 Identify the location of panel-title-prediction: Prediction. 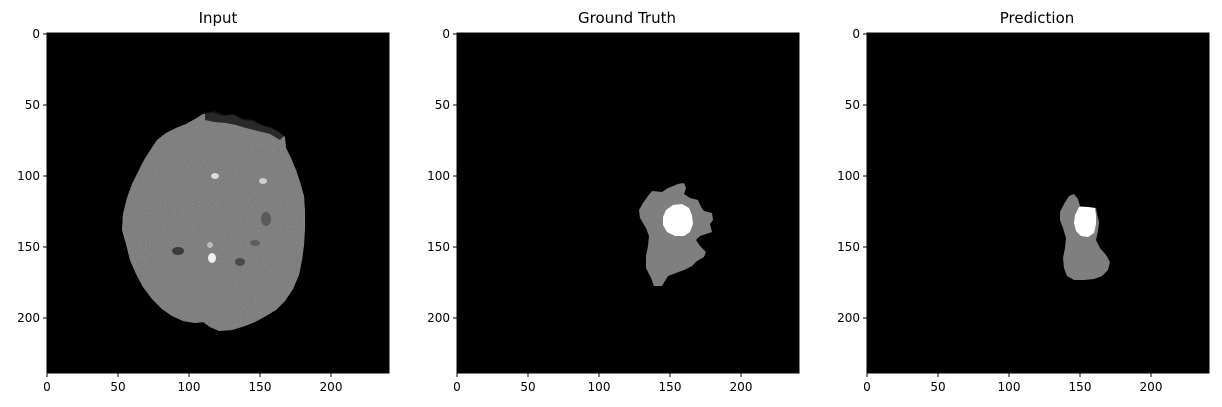
(1037, 18).